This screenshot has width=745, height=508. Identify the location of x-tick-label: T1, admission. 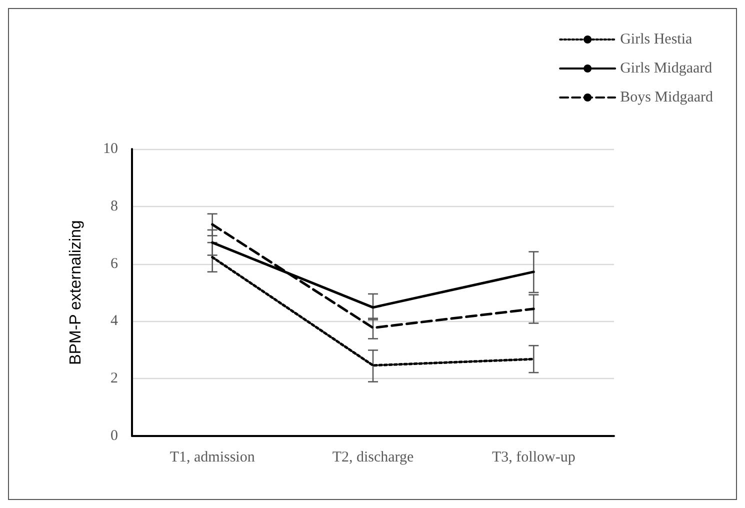
(213, 458).